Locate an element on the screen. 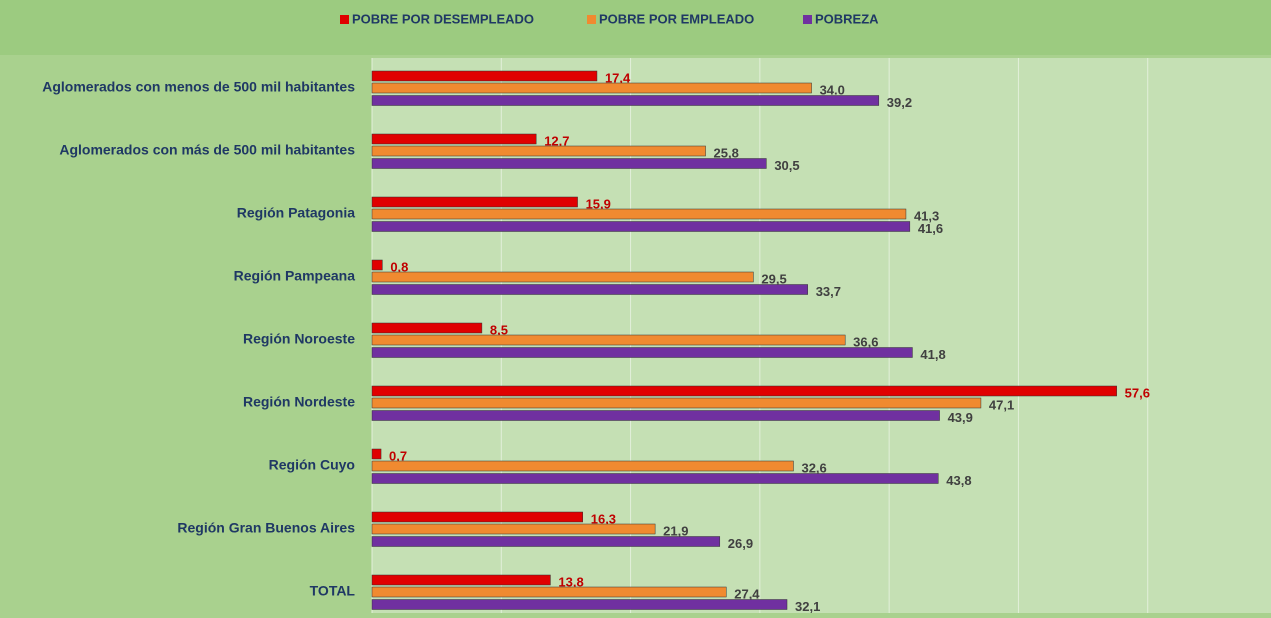 This screenshot has height=618, width=1271. value-label: 0,8 is located at coordinates (399, 266).